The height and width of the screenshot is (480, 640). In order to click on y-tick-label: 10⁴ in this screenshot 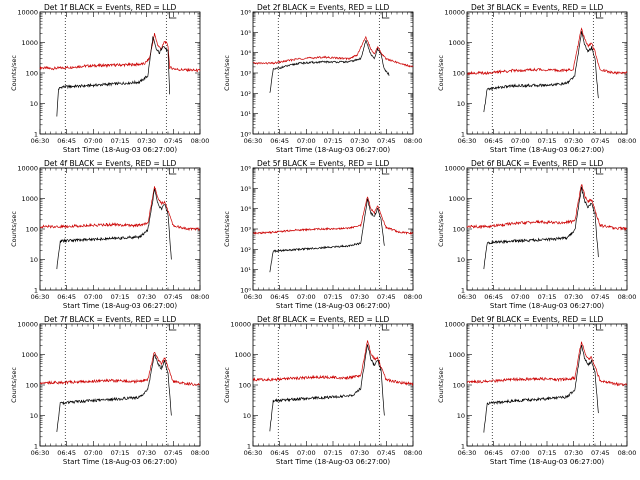, I will do `click(245, 209)`.